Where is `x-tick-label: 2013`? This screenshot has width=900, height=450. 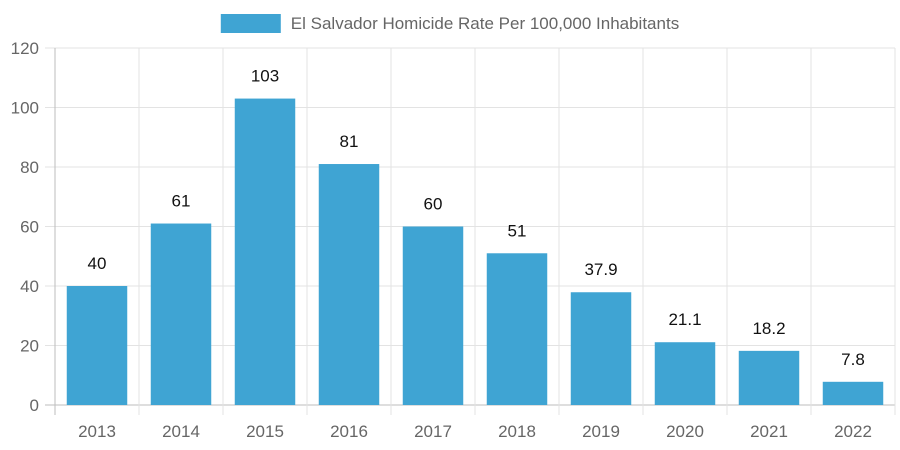
x-tick-label: 2013 is located at coordinates (97, 431).